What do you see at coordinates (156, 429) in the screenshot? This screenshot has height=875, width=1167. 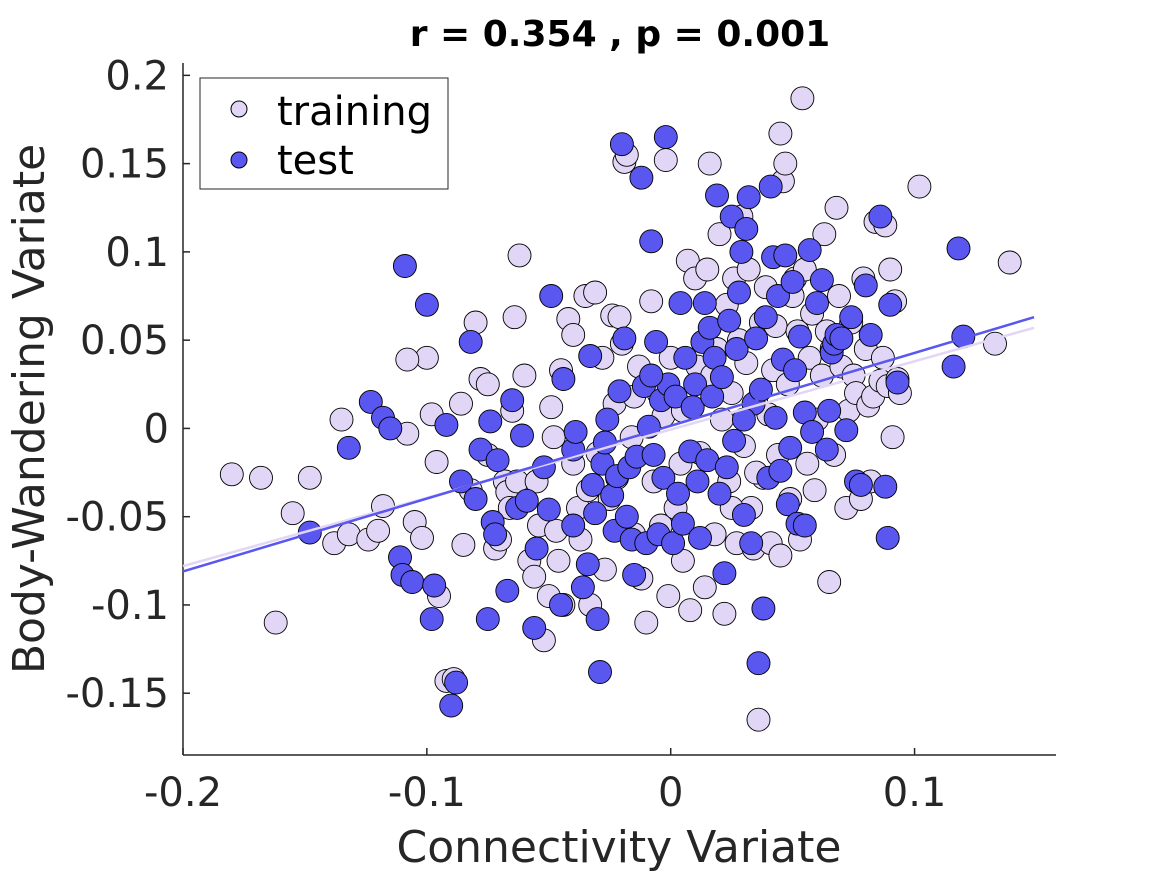 I see `y-tick-label: 0` at bounding box center [156, 429].